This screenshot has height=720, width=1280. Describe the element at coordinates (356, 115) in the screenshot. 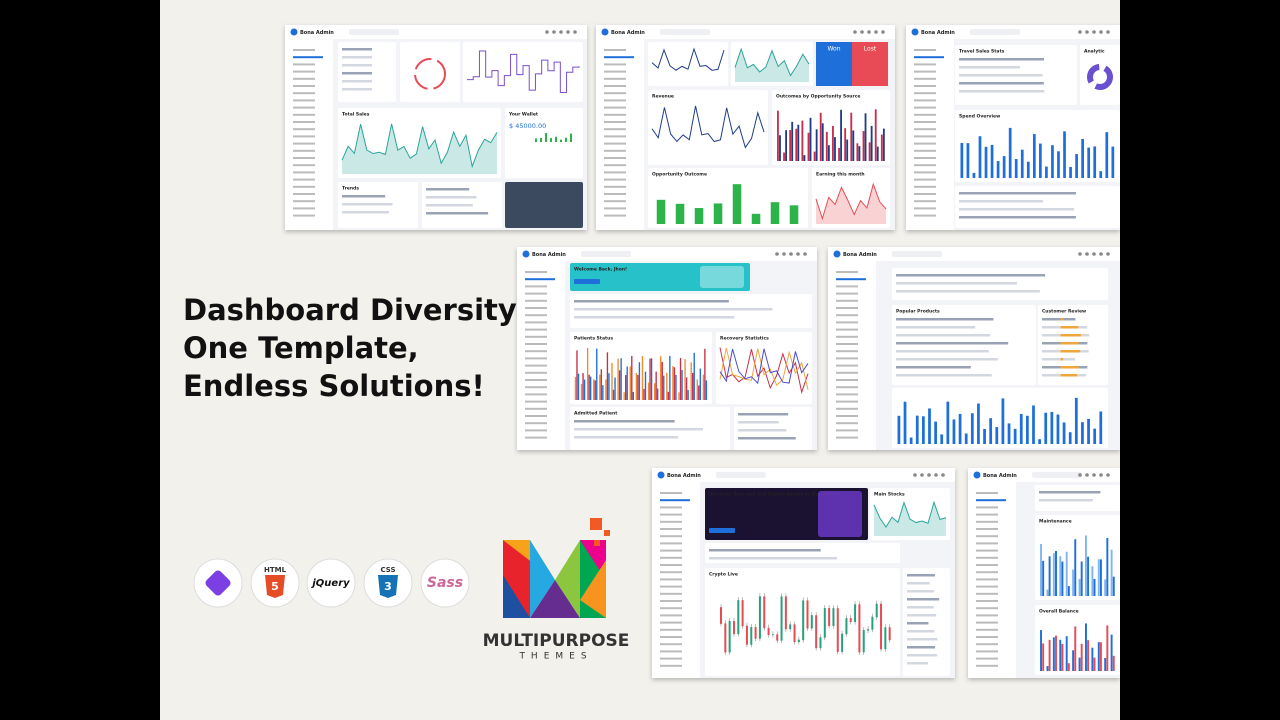

I see `panel-title: Total Sales` at that location.